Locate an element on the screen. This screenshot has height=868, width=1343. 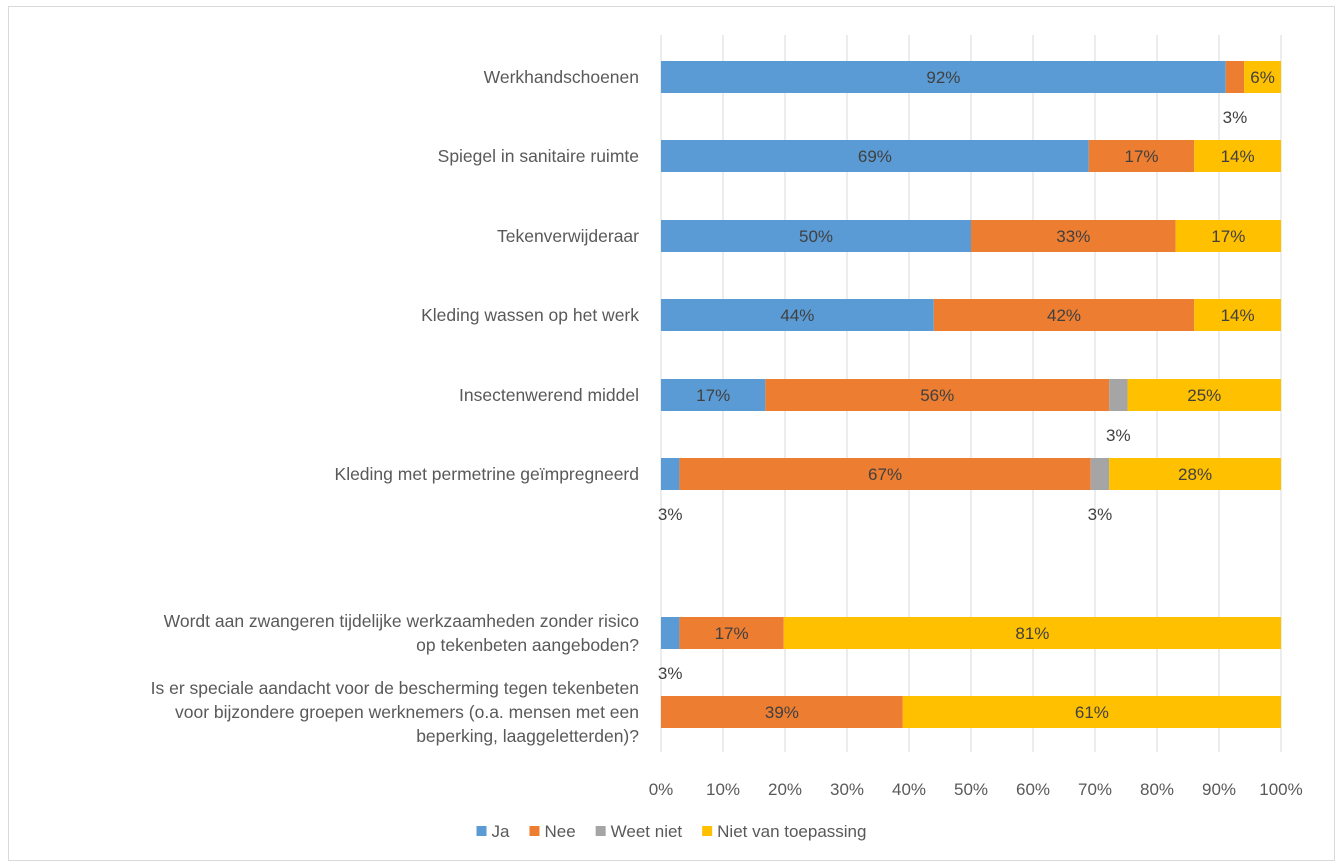
data-label-niet-van-toepassing-row-3: 17% is located at coordinates (1228, 236).